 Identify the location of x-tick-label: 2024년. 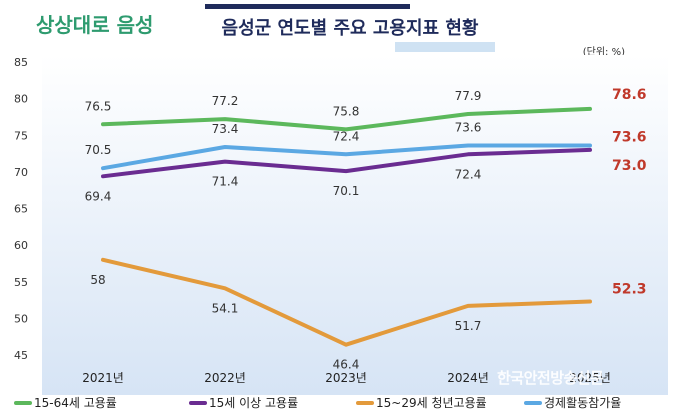
(468, 378).